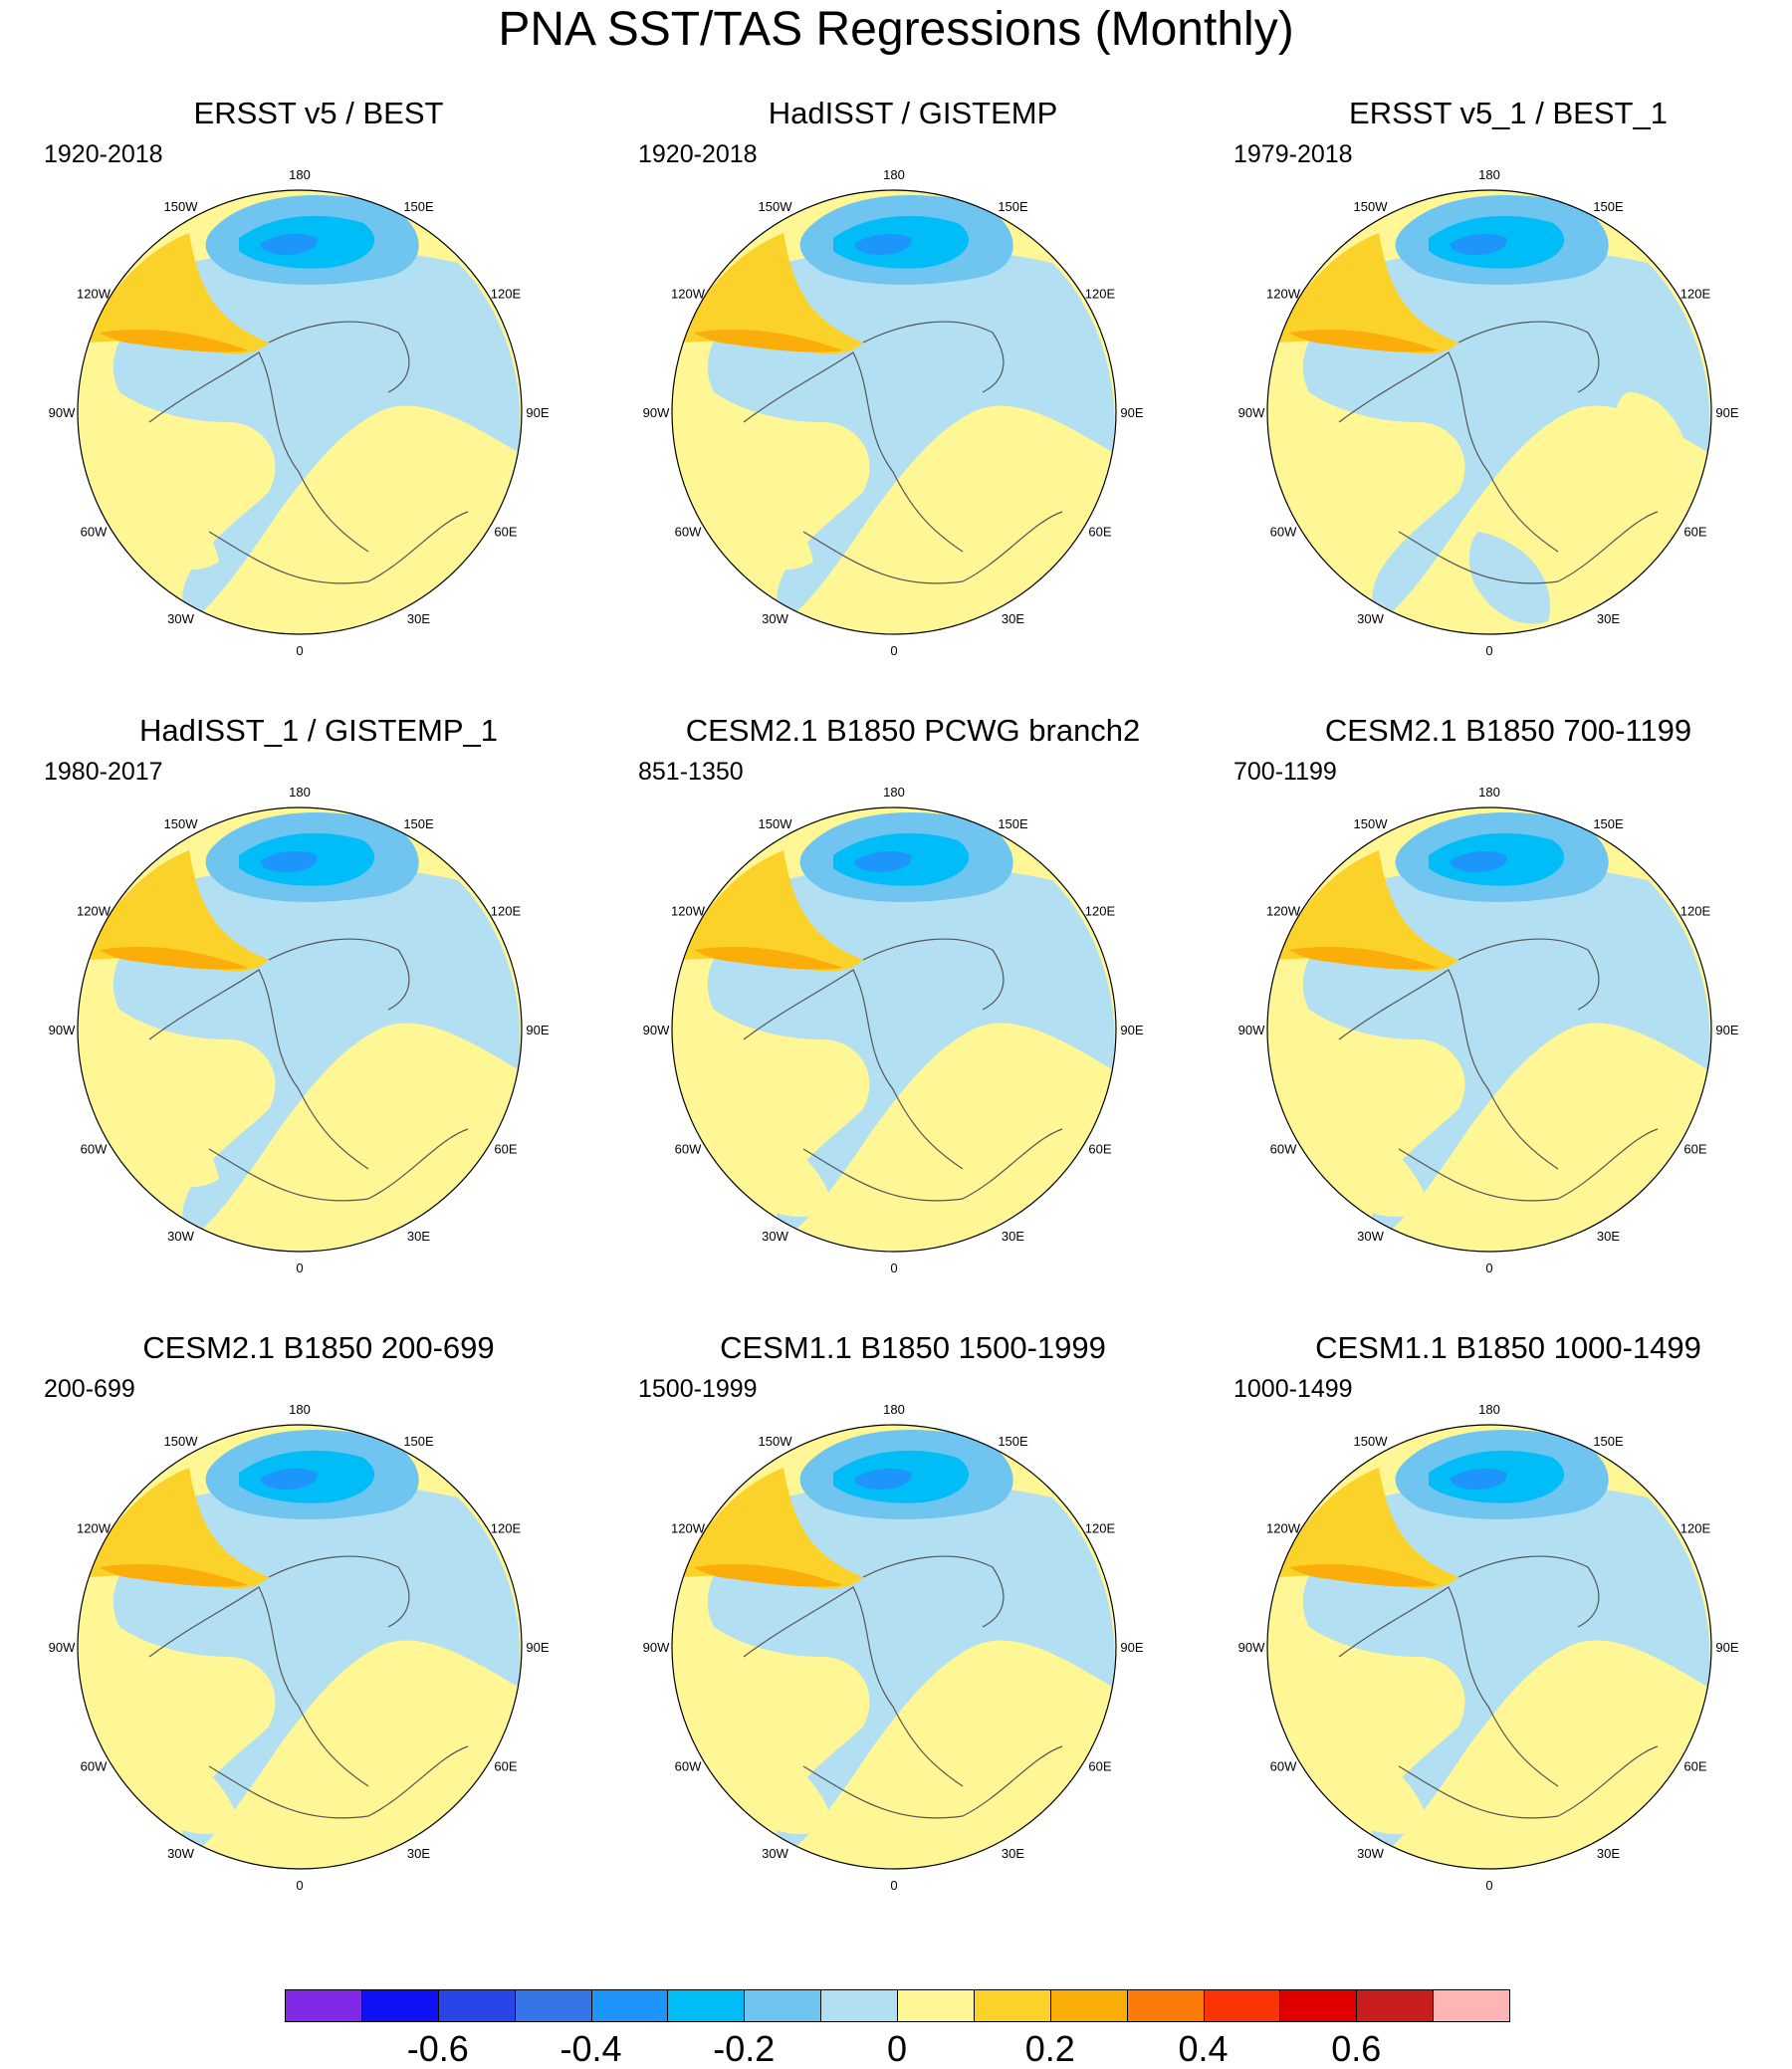  I want to click on longitude-label: 30W, so click(1370, 1236).